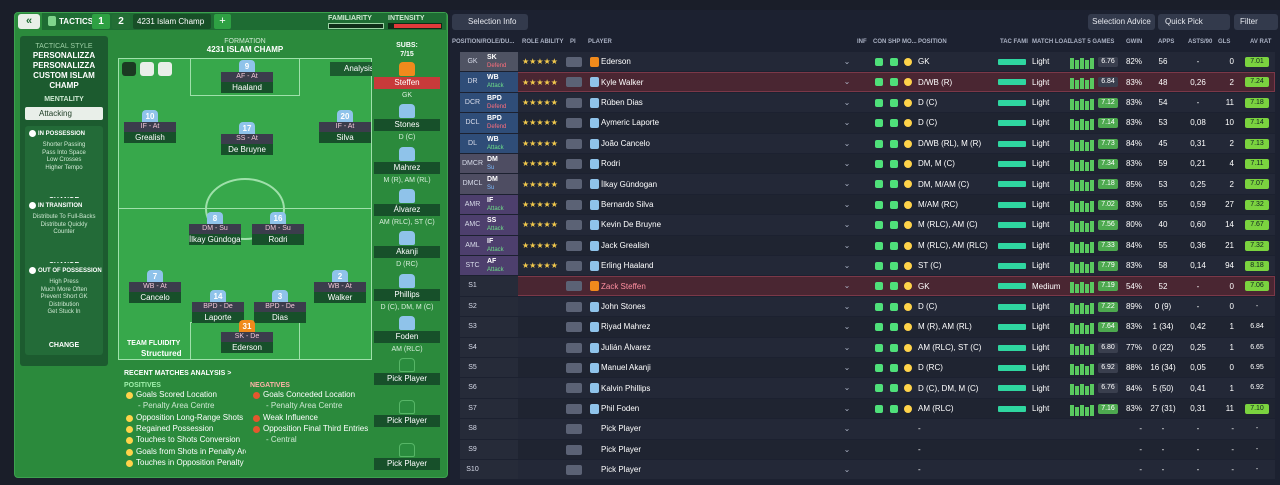 This screenshot has width=1280, height=485. I want to click on player-name: Rodri, so click(278, 239).